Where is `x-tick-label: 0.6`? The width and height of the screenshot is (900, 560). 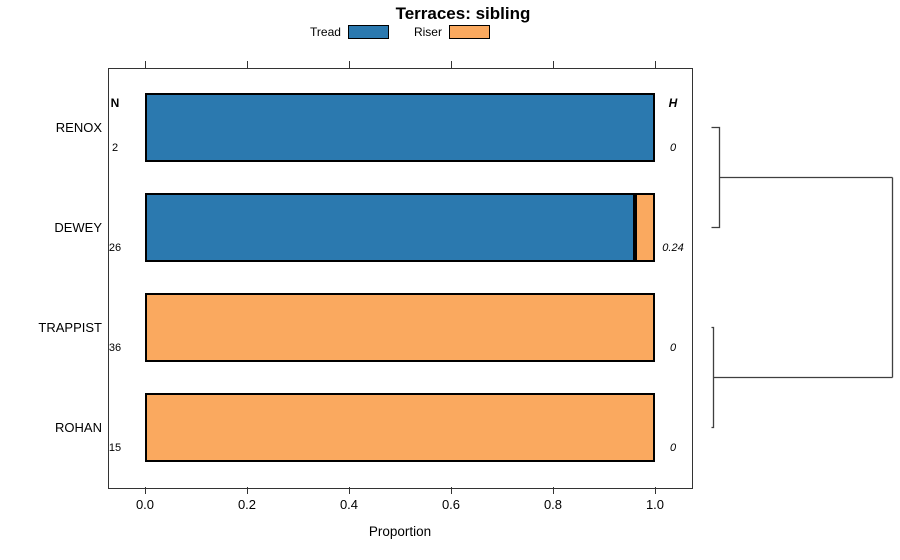 x-tick-label: 0.6 is located at coordinates (451, 504).